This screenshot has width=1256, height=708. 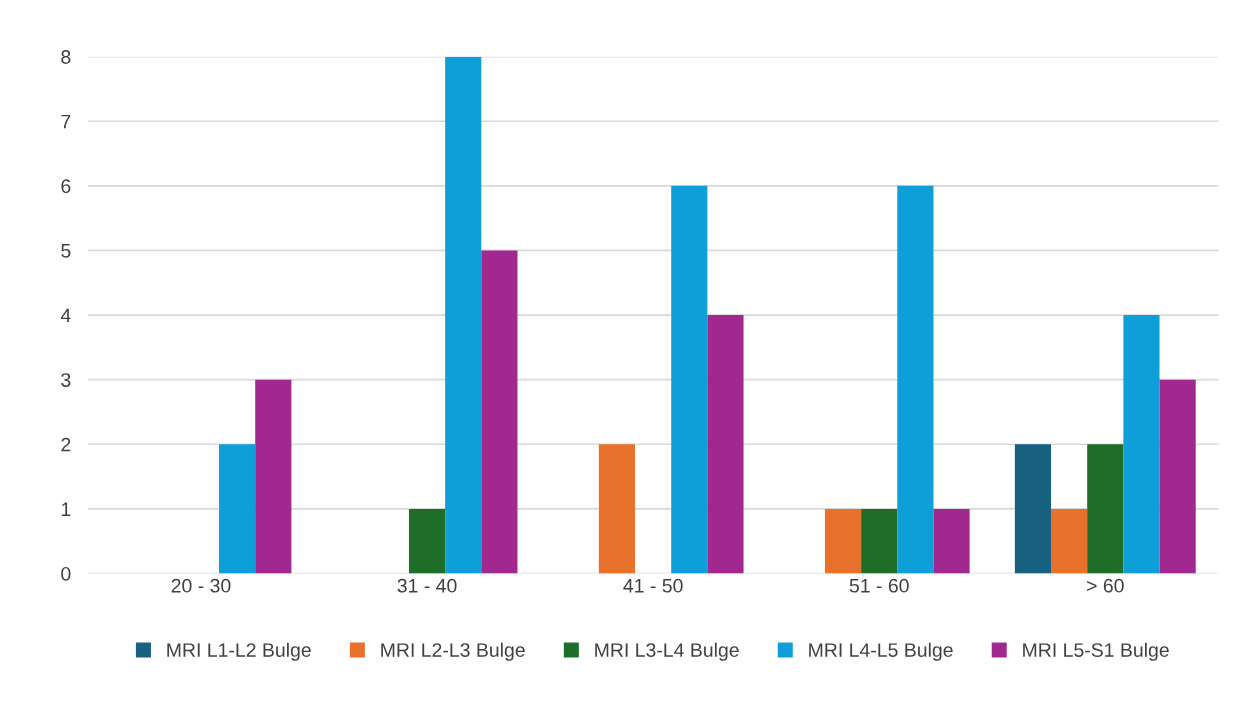 I want to click on y-tick-label: 1, so click(x=66, y=509).